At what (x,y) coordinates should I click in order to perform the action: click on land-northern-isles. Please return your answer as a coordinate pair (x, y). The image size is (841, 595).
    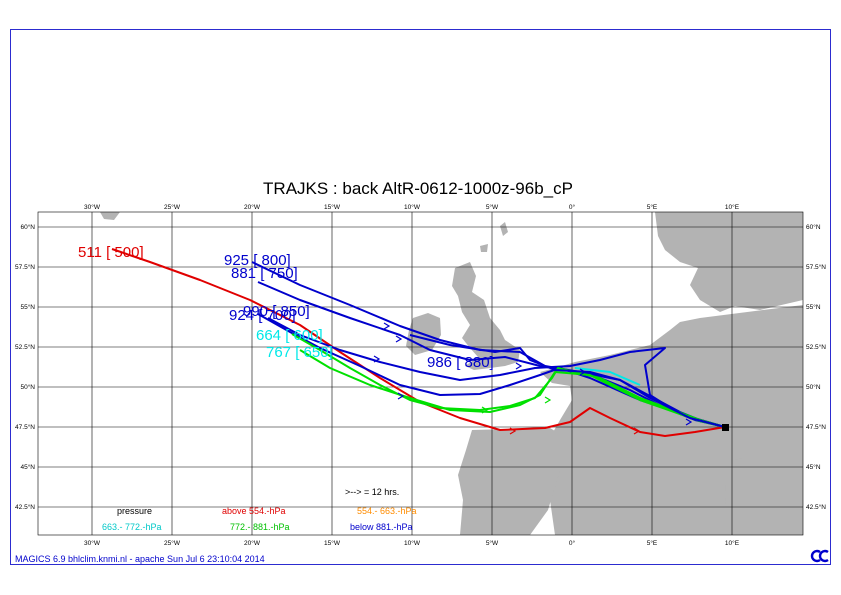
    Looking at the image, I should click on (494, 237).